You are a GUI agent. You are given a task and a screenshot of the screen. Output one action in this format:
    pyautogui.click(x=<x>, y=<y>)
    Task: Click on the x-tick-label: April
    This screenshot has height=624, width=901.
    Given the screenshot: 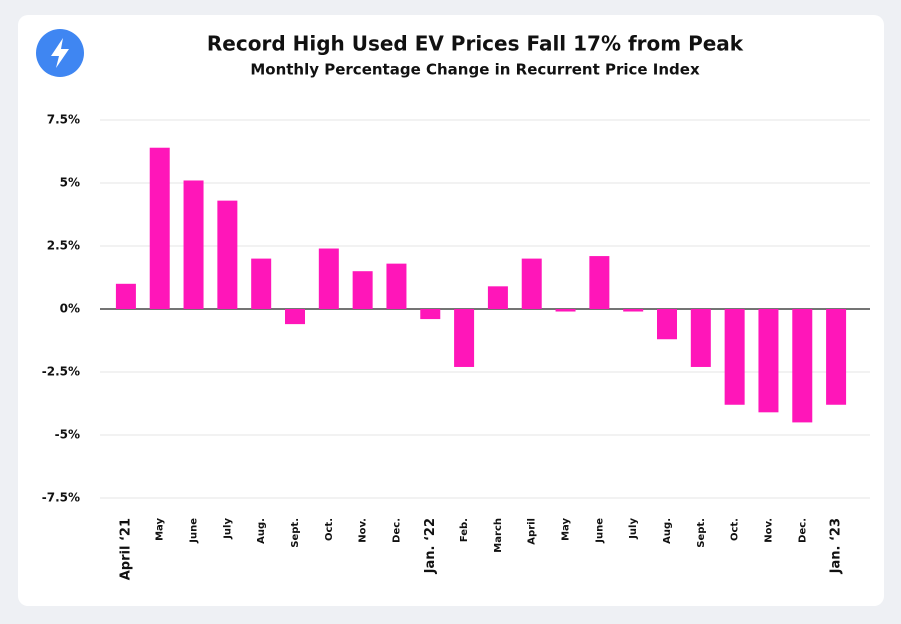 What is the action you would take?
    pyautogui.click(x=532, y=531)
    